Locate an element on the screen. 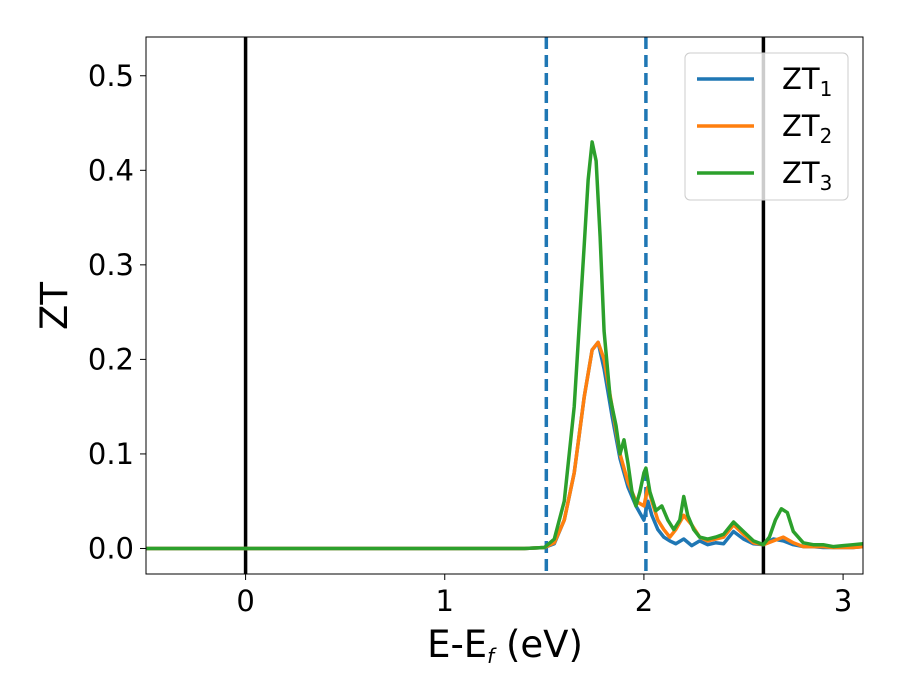  legend-label-1: ZT1 is located at coordinates (807, 81).